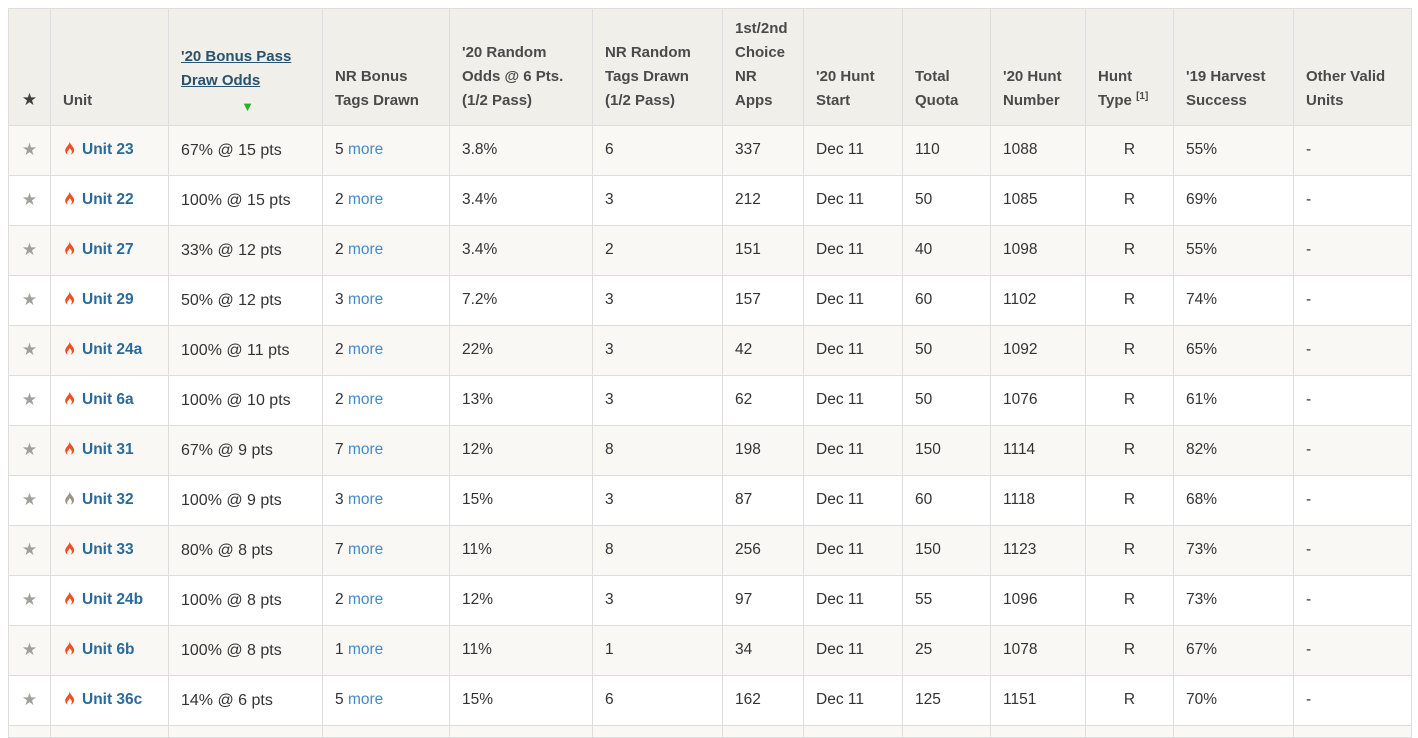 This screenshot has height=738, width=1418. Describe the element at coordinates (946, 700) in the screenshot. I see `total-quota-cell: 125` at that location.